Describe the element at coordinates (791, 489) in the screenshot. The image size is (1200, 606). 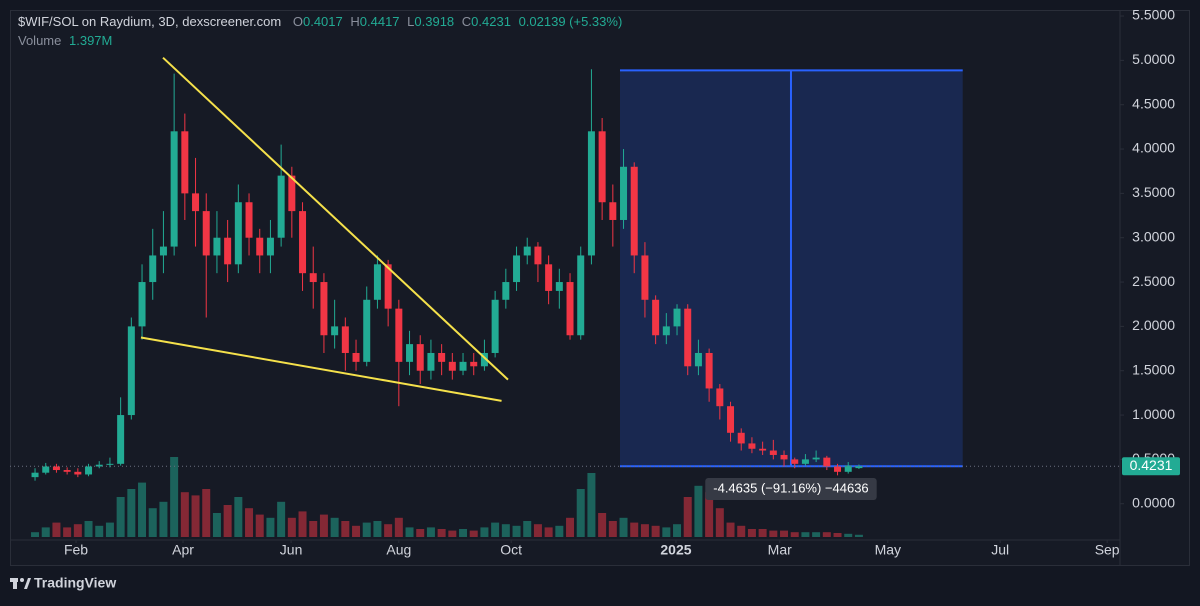
I see `measure-label-box` at that location.